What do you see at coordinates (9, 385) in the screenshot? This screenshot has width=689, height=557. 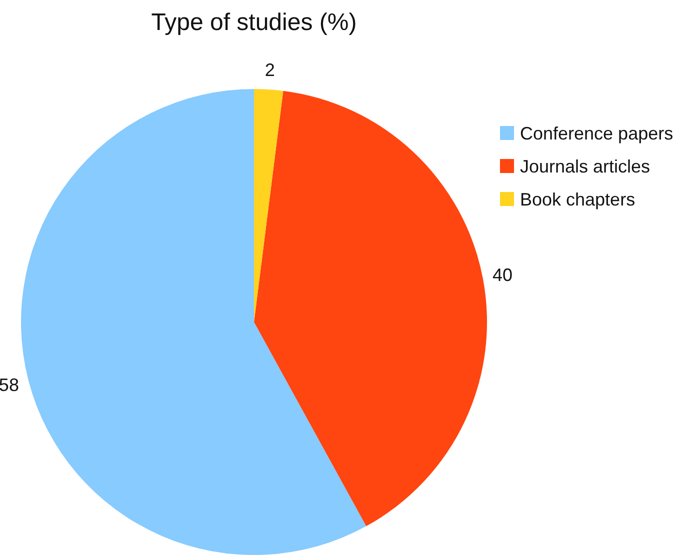 I see `data-label: 58` at bounding box center [9, 385].